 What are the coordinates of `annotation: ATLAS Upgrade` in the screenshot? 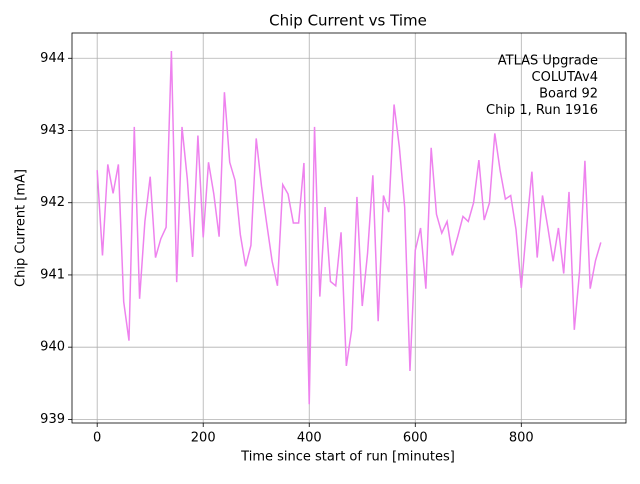 It's located at (548, 61).